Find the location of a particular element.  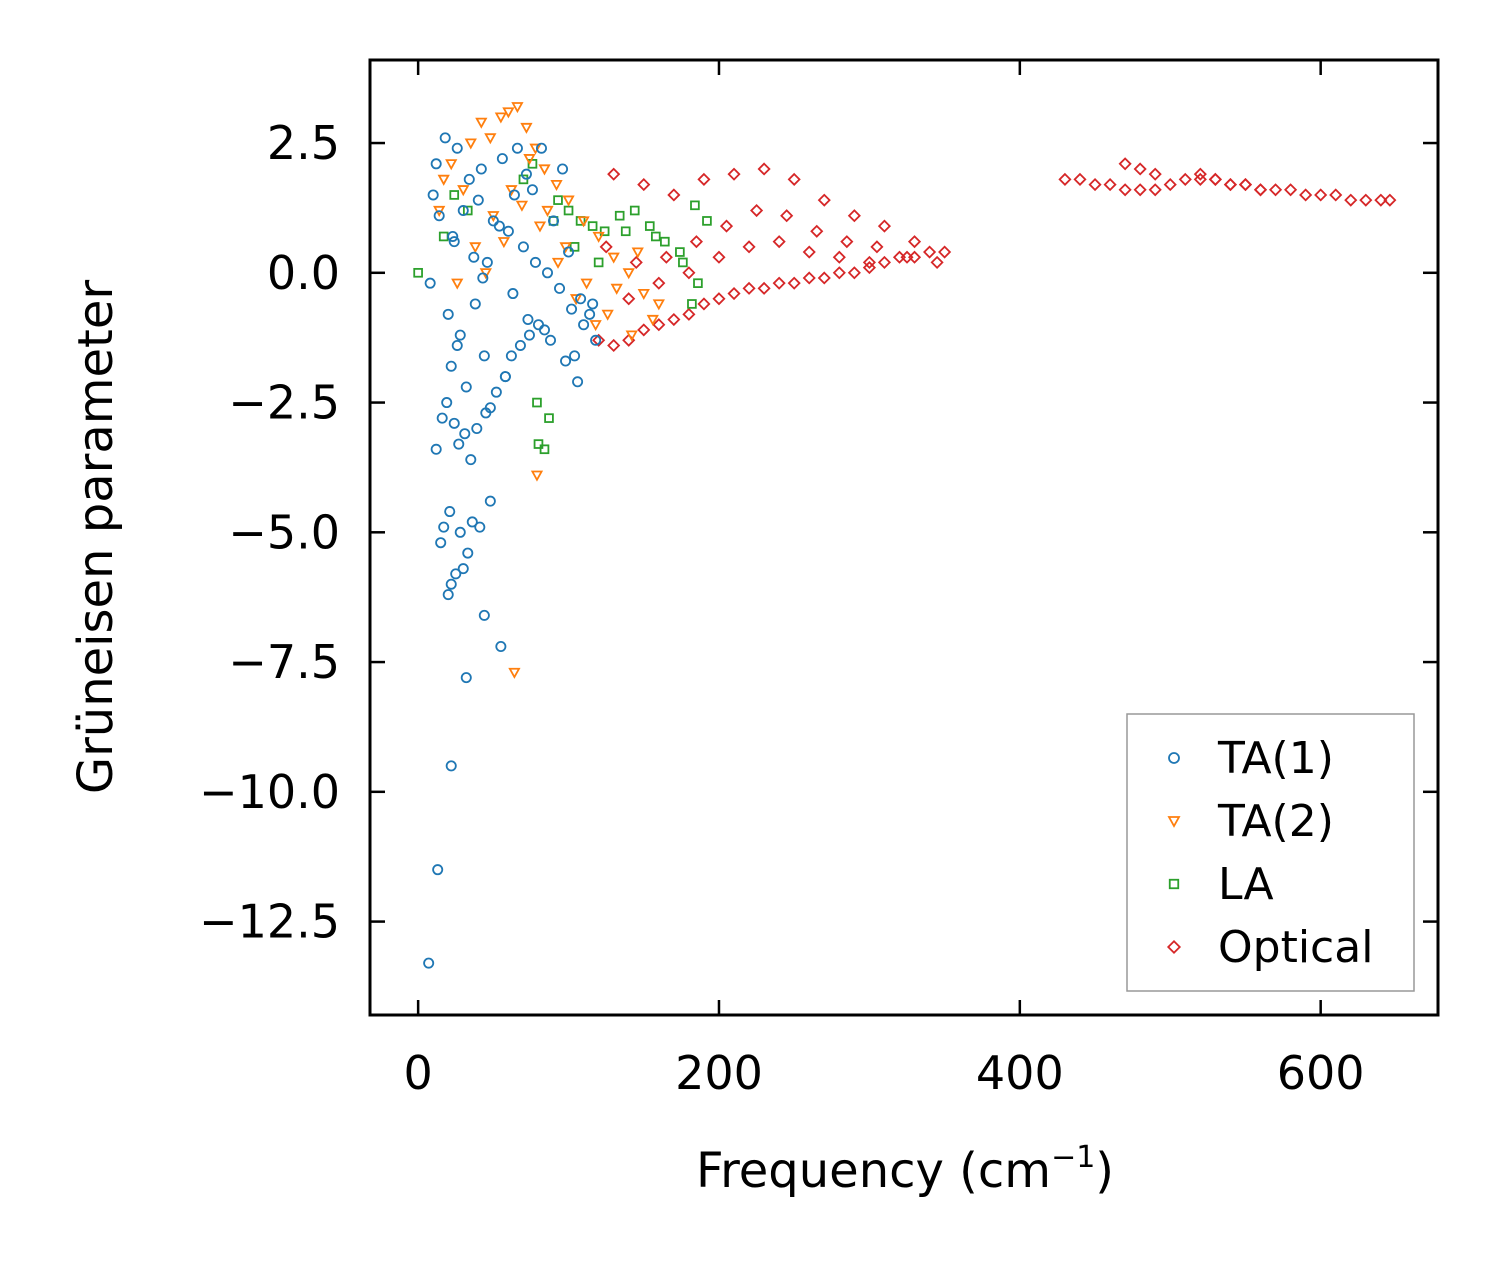

x-axis-label-main: Frequency (cm is located at coordinates (873, 1171).